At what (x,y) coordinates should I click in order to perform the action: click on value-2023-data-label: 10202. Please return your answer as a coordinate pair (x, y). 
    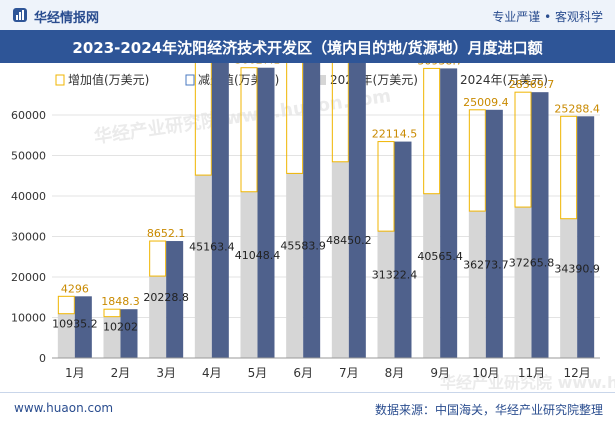
    Looking at the image, I should click on (120, 327).